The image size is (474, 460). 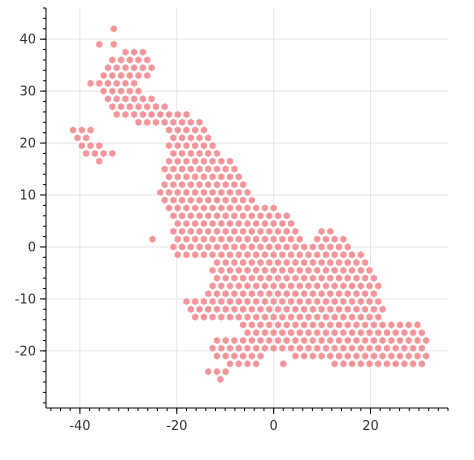 What do you see at coordinates (27, 92) in the screenshot?
I see `y-tick-label: 30` at bounding box center [27, 92].